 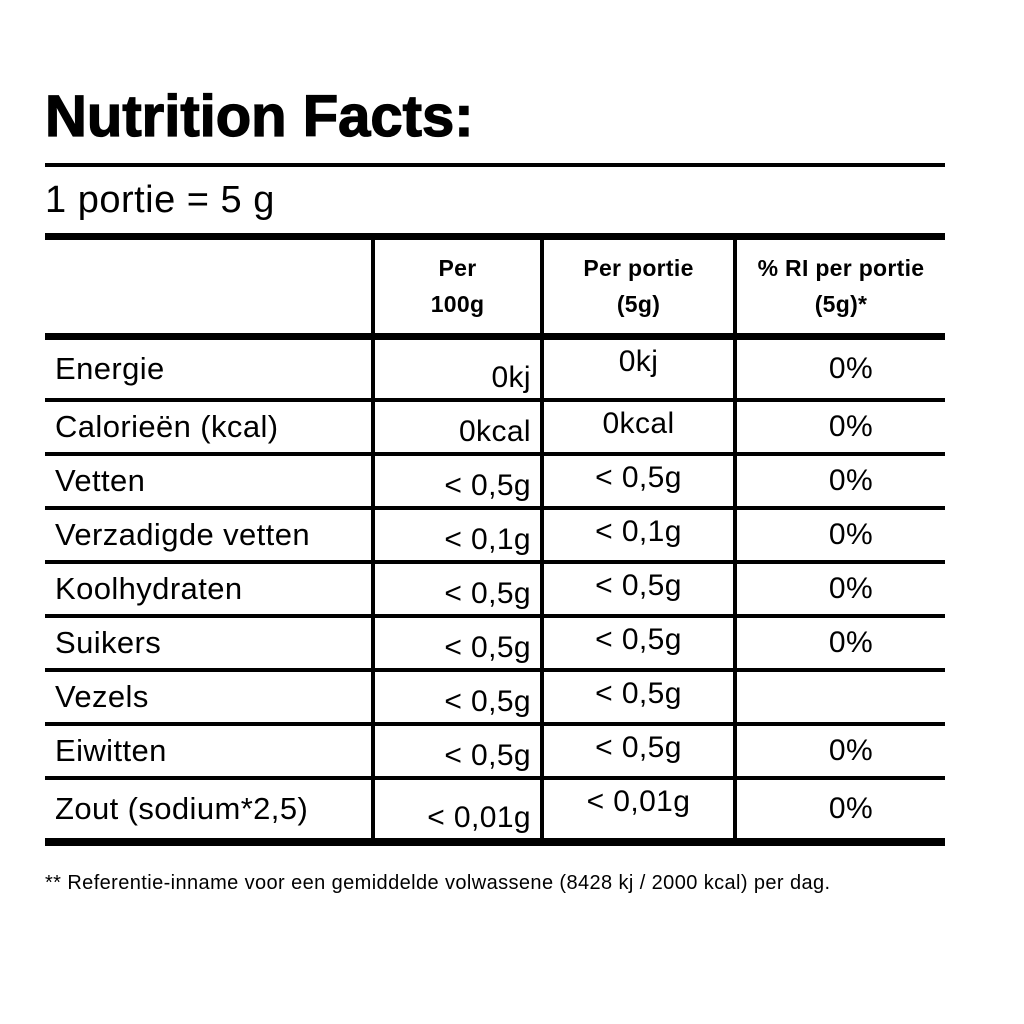 I want to click on nutrient-label: Energie, so click(x=110, y=368).